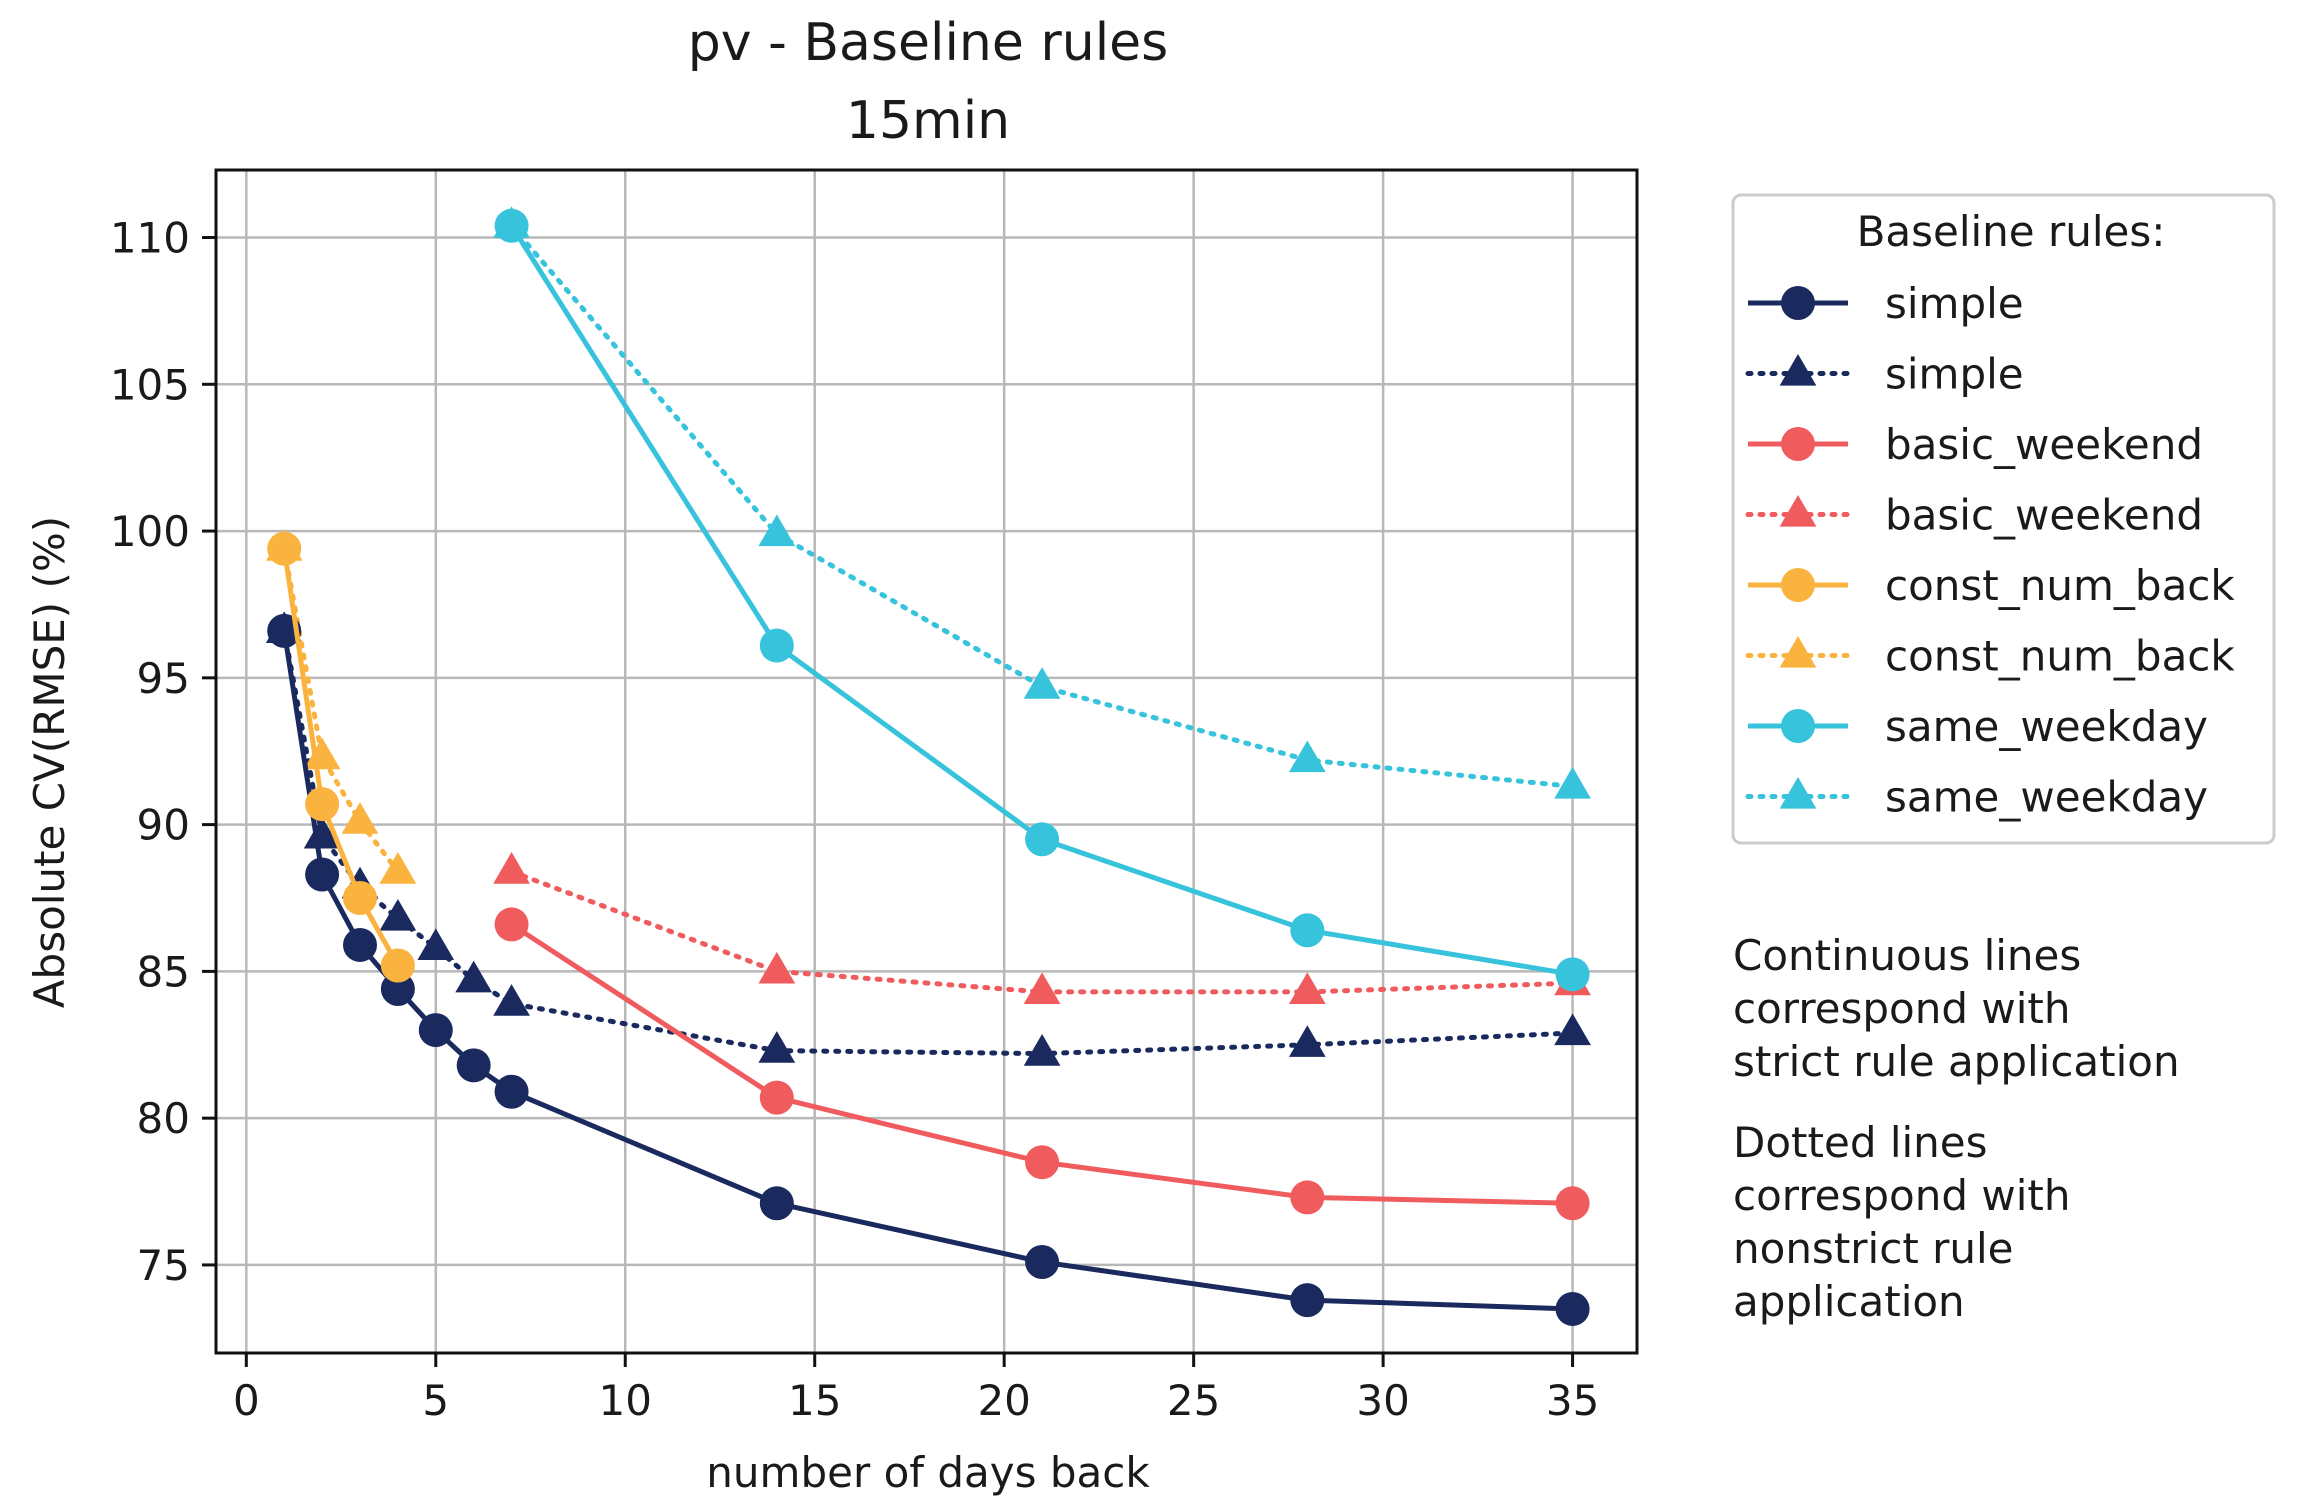  Describe the element at coordinates (1956, 1061) in the screenshot. I see `annotation-line: strict rule application` at that location.